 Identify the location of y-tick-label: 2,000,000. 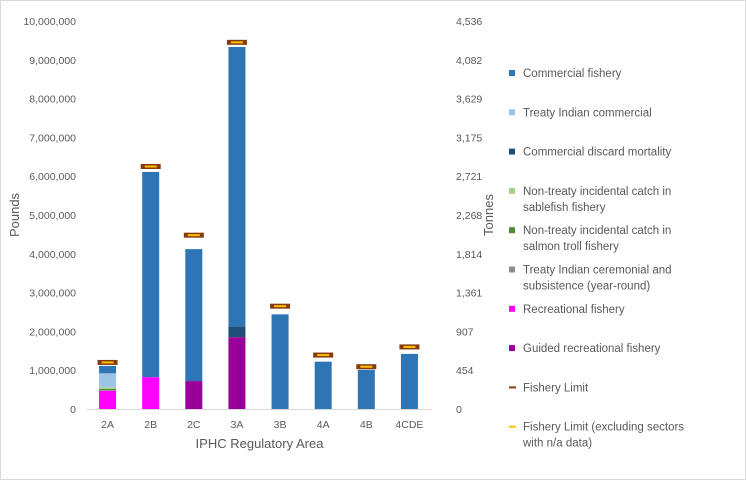
(52, 332).